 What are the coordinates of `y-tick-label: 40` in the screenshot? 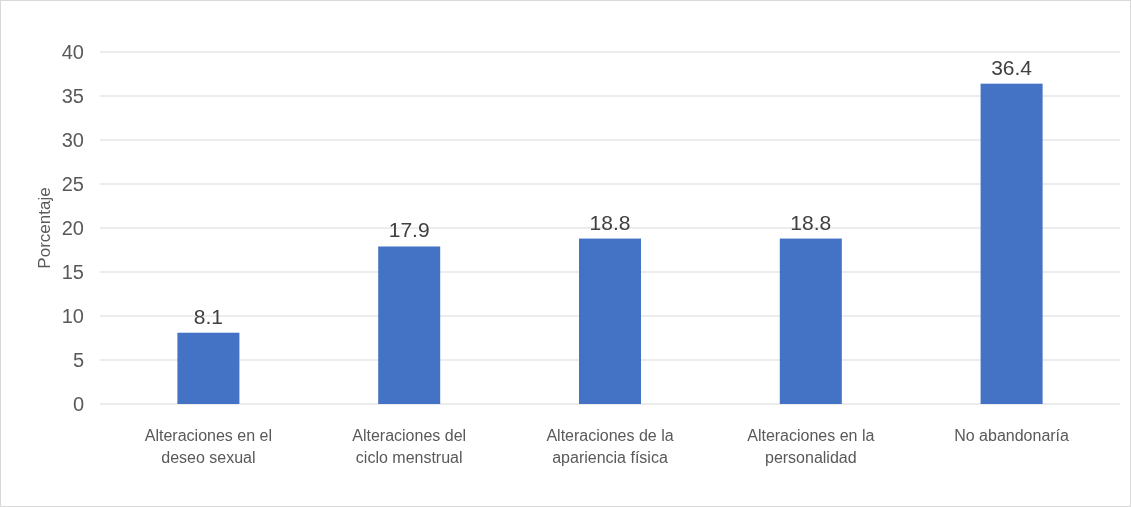 It's located at (72, 52).